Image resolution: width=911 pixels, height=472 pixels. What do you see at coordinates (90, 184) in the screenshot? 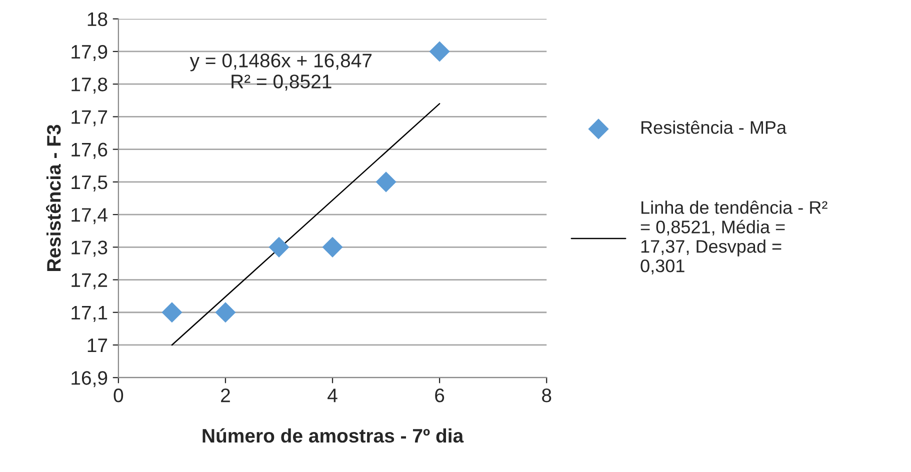
I see `y-tick-label: 17,5` at bounding box center [90, 184].